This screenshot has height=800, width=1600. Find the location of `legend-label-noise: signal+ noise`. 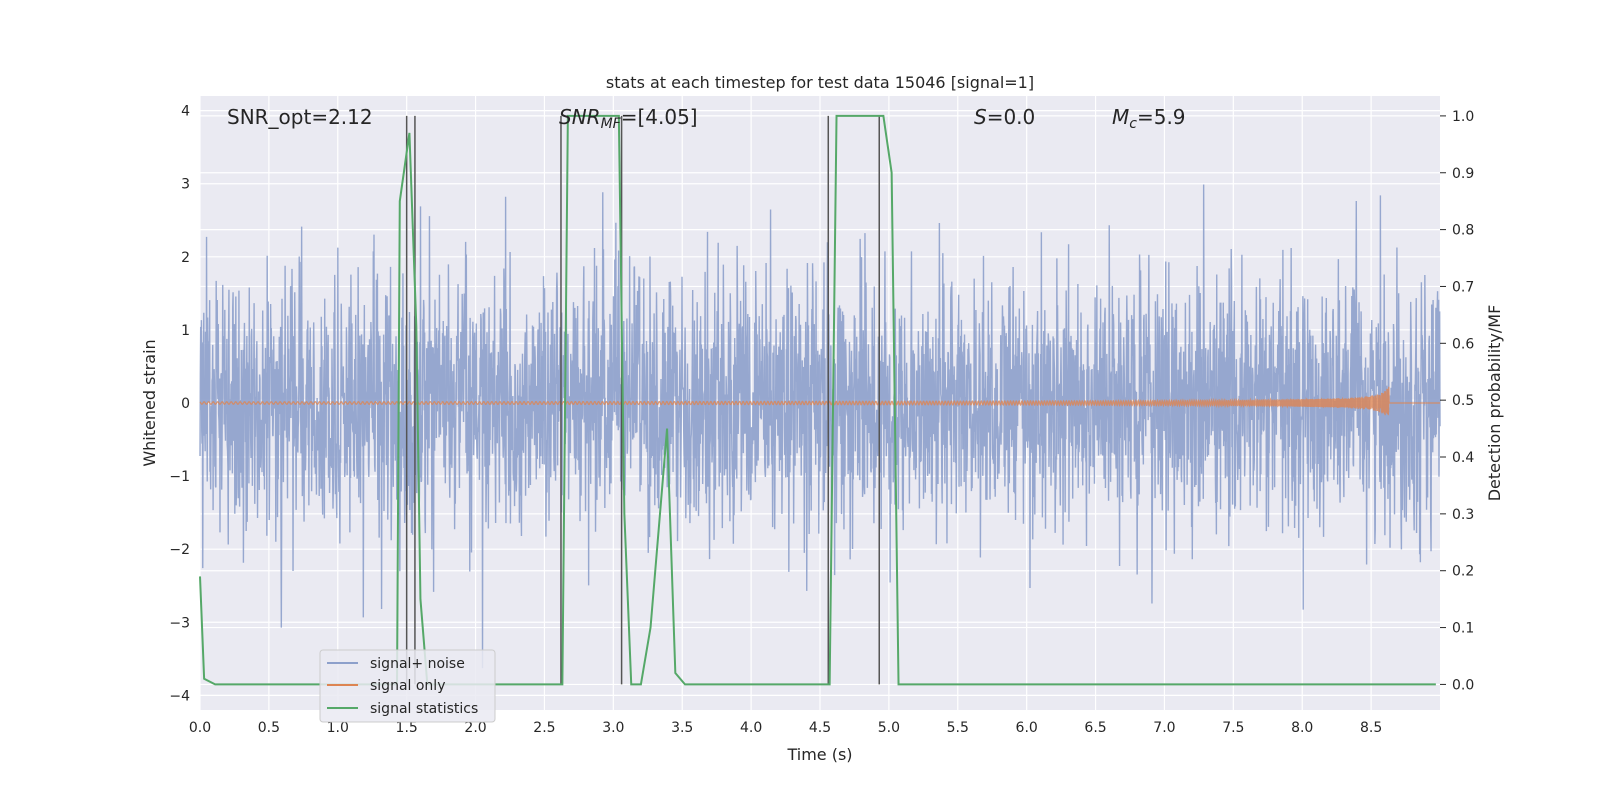

legend-label-noise: signal+ noise is located at coordinates (417, 664).